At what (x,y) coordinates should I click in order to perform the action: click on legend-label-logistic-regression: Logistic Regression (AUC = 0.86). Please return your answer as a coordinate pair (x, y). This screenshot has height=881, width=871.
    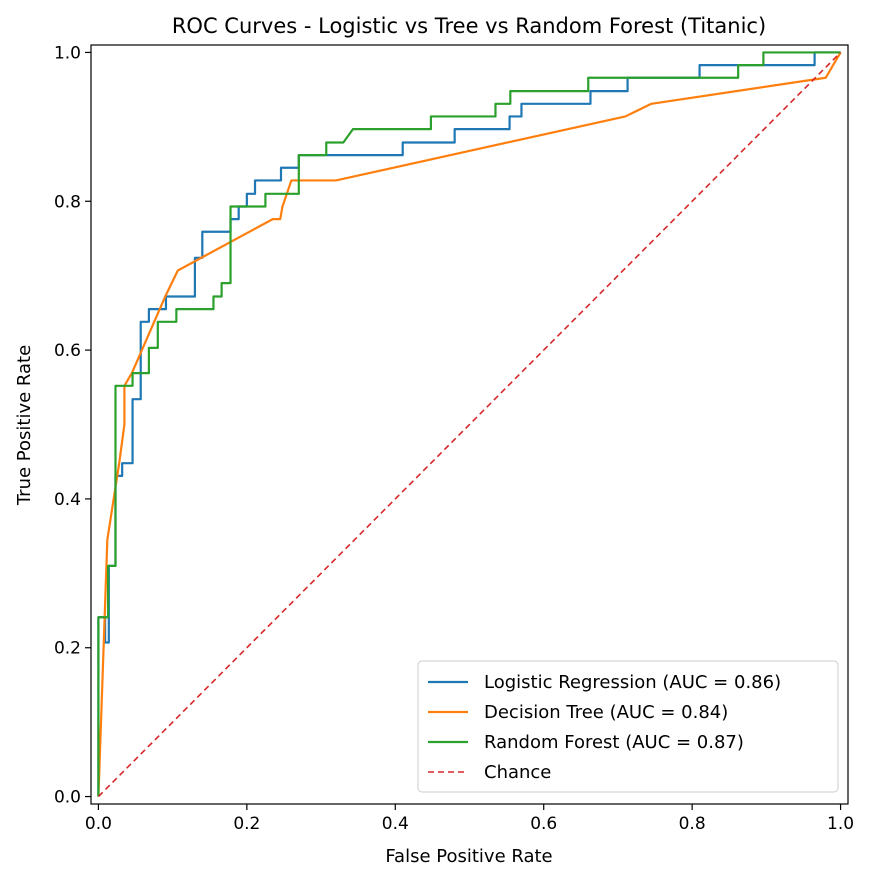
    Looking at the image, I should click on (632, 682).